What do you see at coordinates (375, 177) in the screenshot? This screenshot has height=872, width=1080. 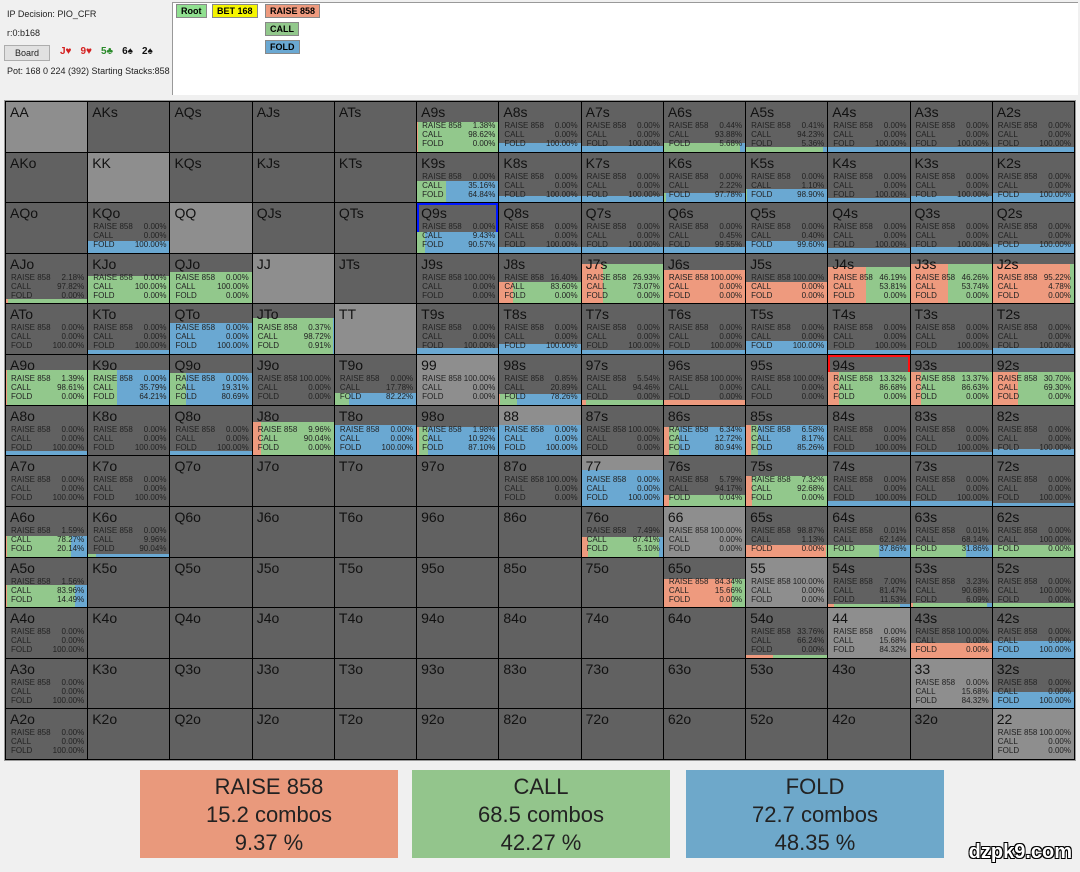 I see `hand-cell: KTs` at bounding box center [375, 177].